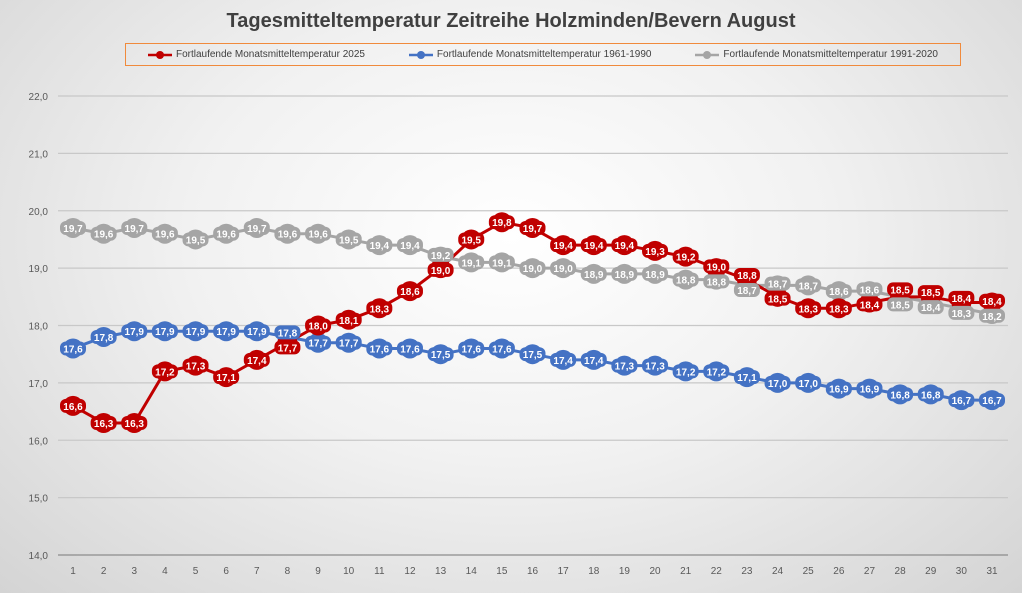 This screenshot has width=1022, height=593. I want to click on data-label: 19,7, so click(135, 229).